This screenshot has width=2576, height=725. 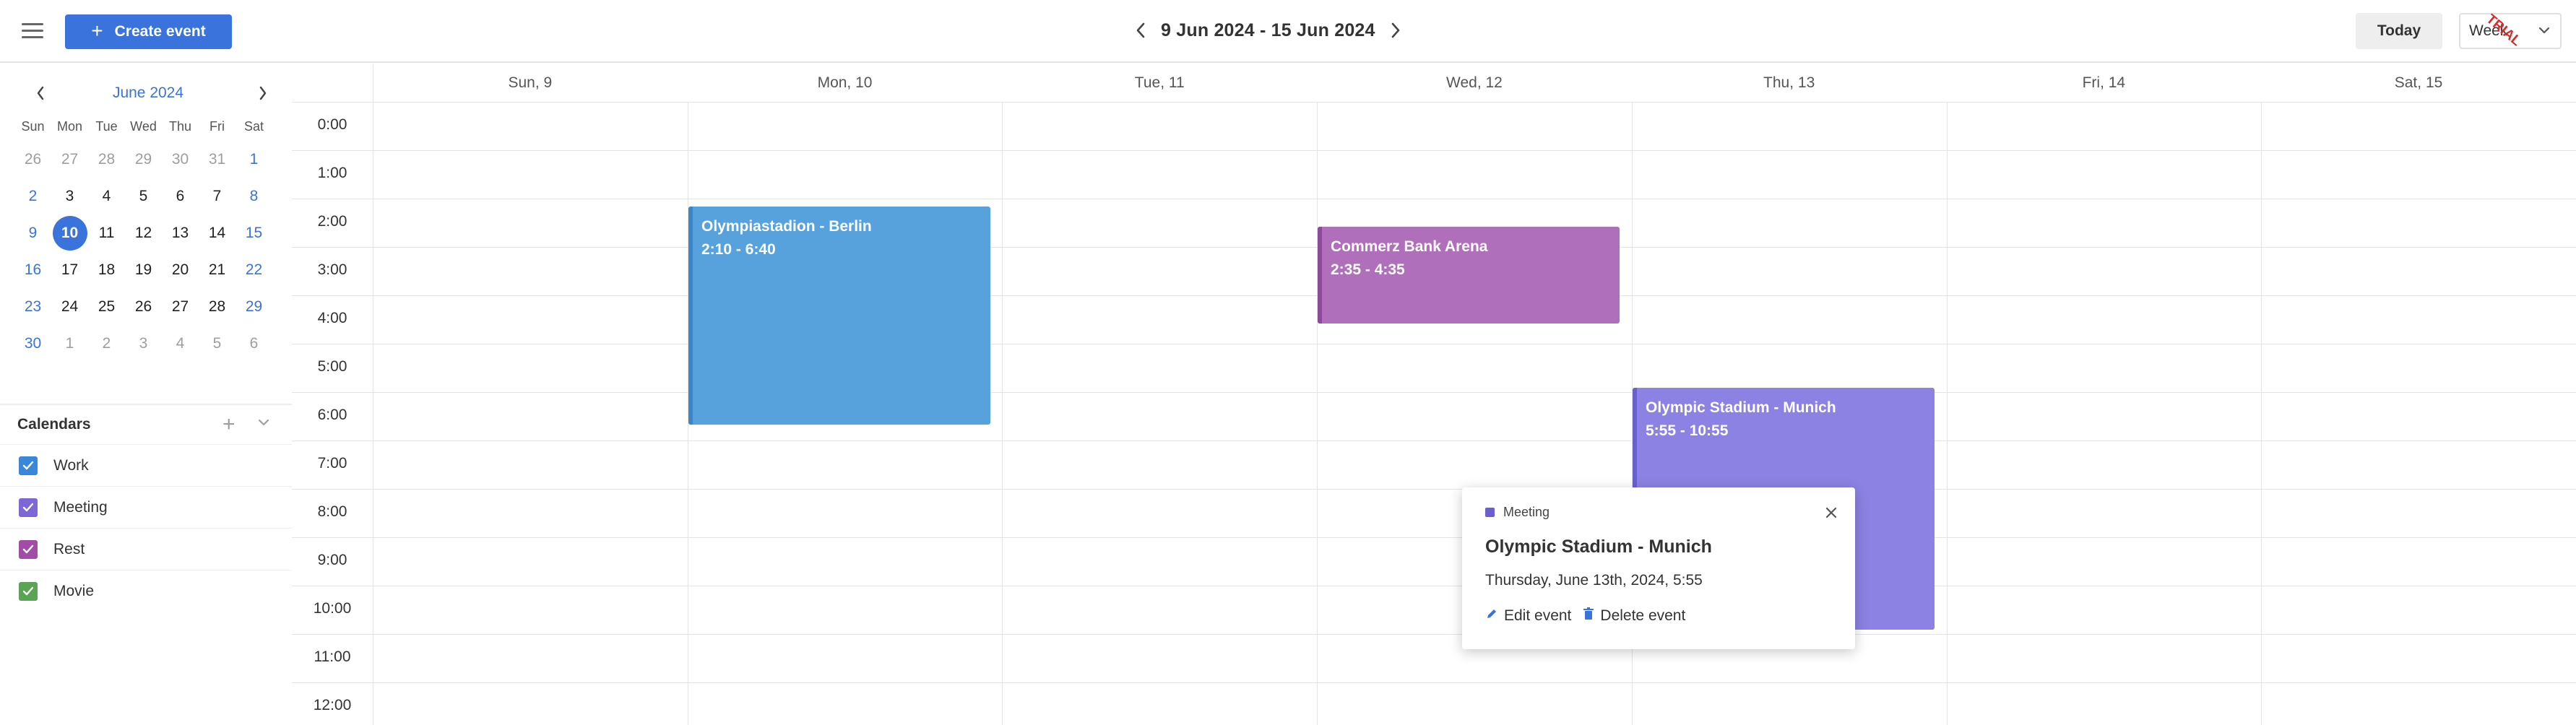 I want to click on day-header: Fri, 14, so click(x=2104, y=82).